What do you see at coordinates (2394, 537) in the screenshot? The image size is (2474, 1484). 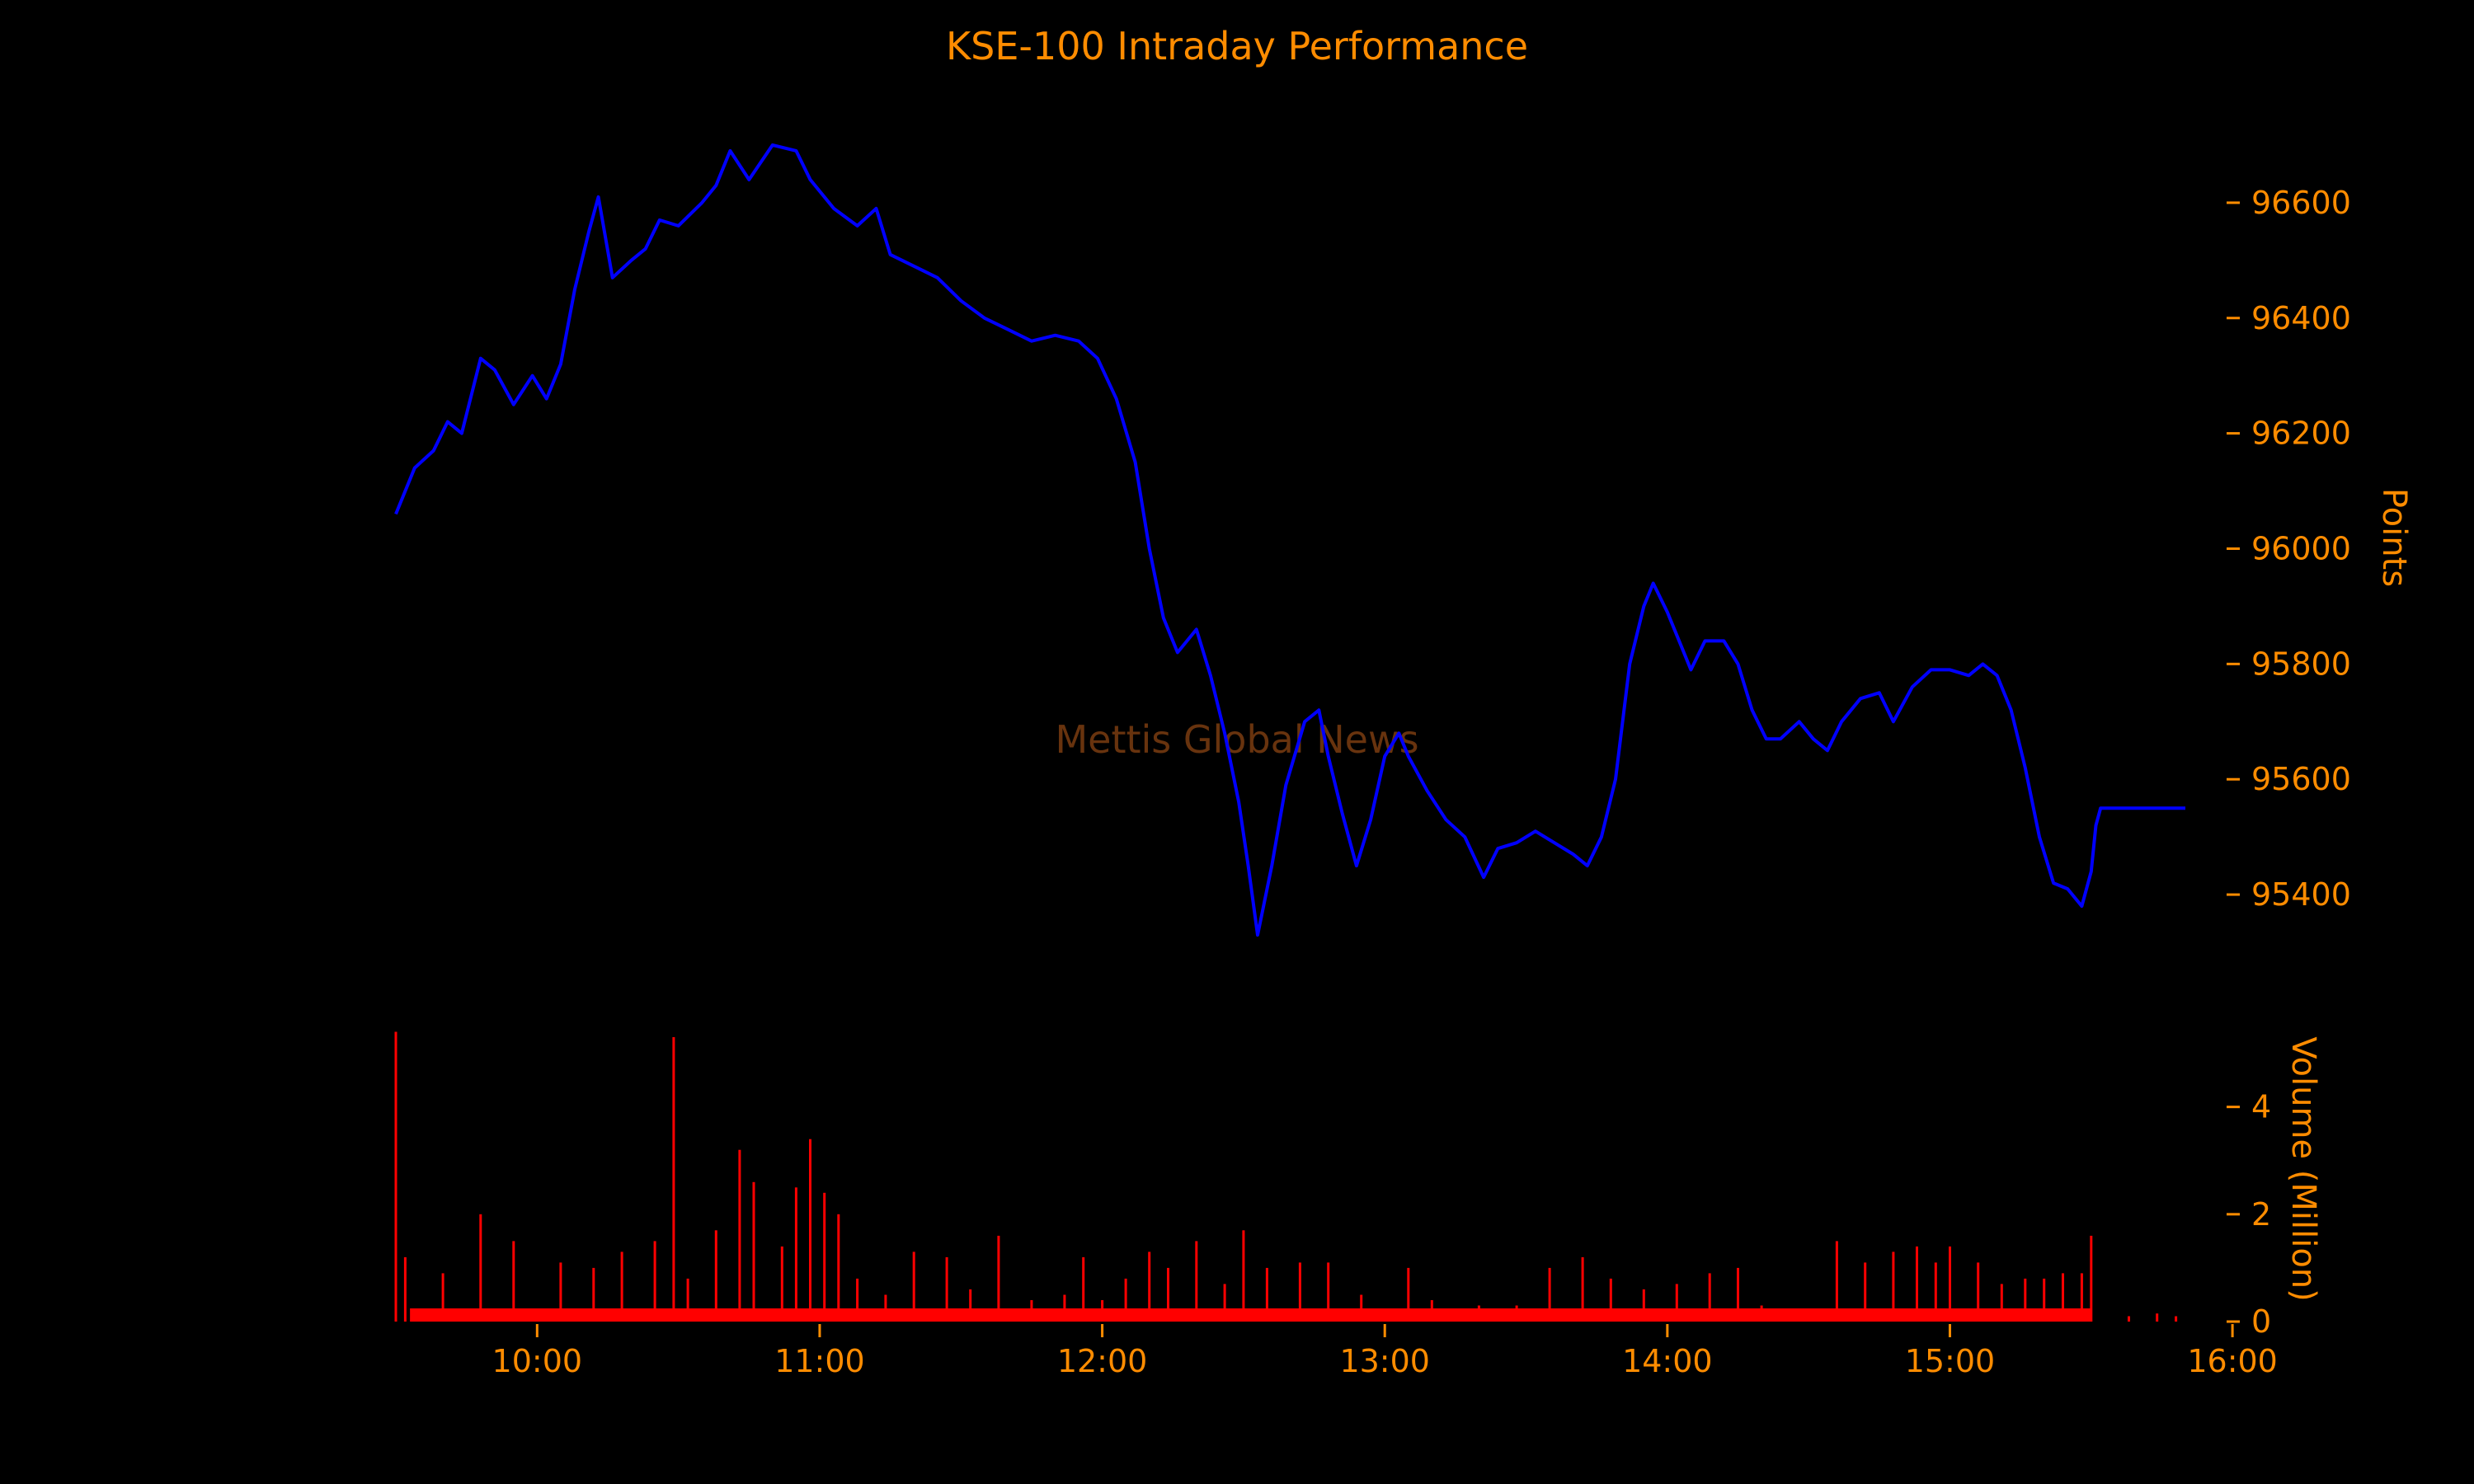 I see `price-axis-label: Points` at bounding box center [2394, 537].